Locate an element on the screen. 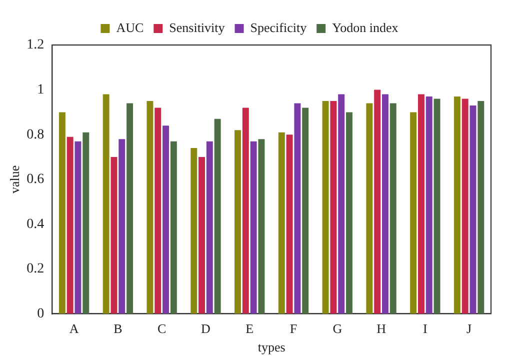 The height and width of the screenshot is (364, 505). y-tick-label: 0.6 is located at coordinates (35, 180).